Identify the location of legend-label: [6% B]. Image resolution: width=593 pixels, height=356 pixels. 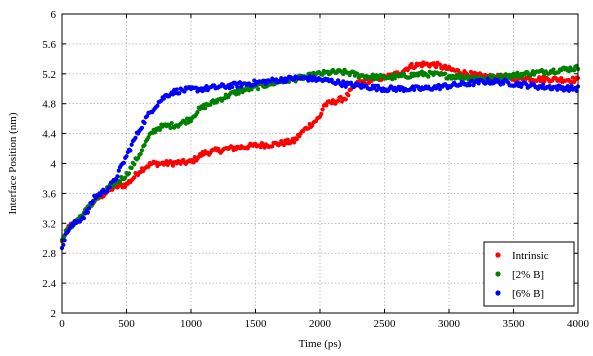
(528, 294).